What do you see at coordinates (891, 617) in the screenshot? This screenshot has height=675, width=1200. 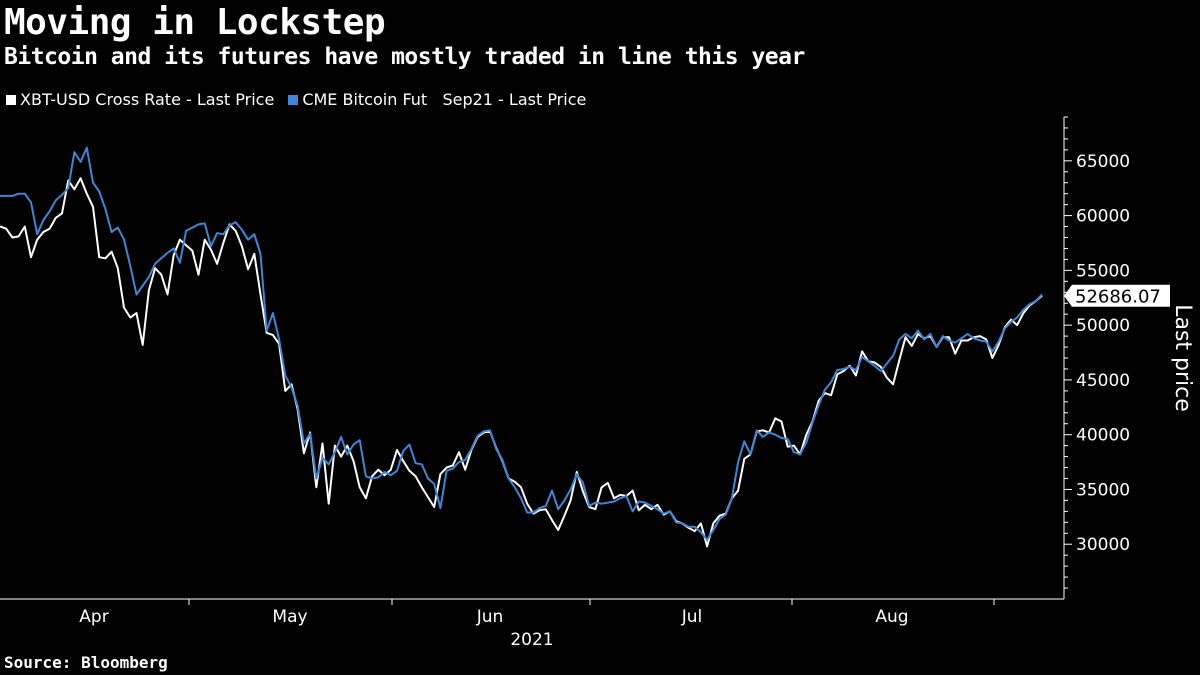 I see `x-month-label: Aug` at bounding box center [891, 617].